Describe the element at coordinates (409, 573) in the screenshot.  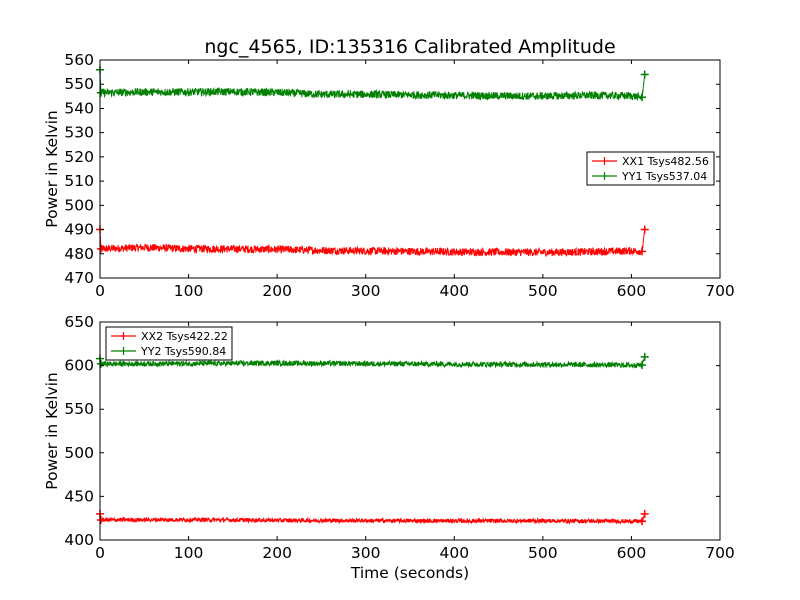
I see `x-axis-label: Time (seconds)` at that location.